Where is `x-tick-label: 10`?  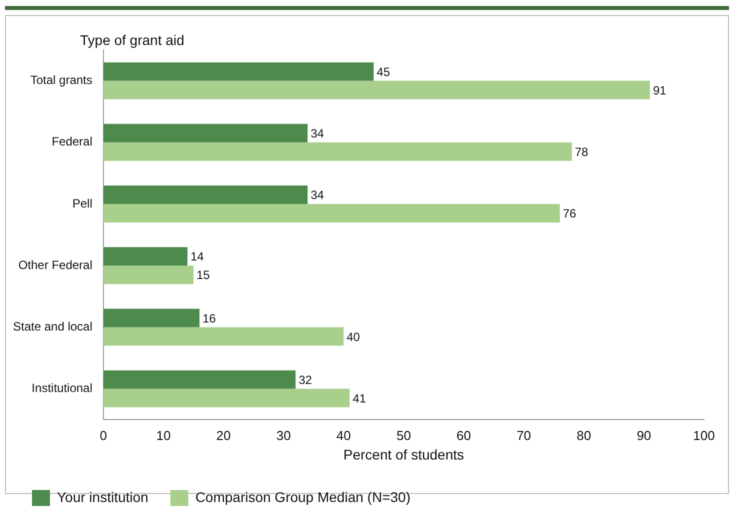 x-tick-label: 10 is located at coordinates (163, 435).